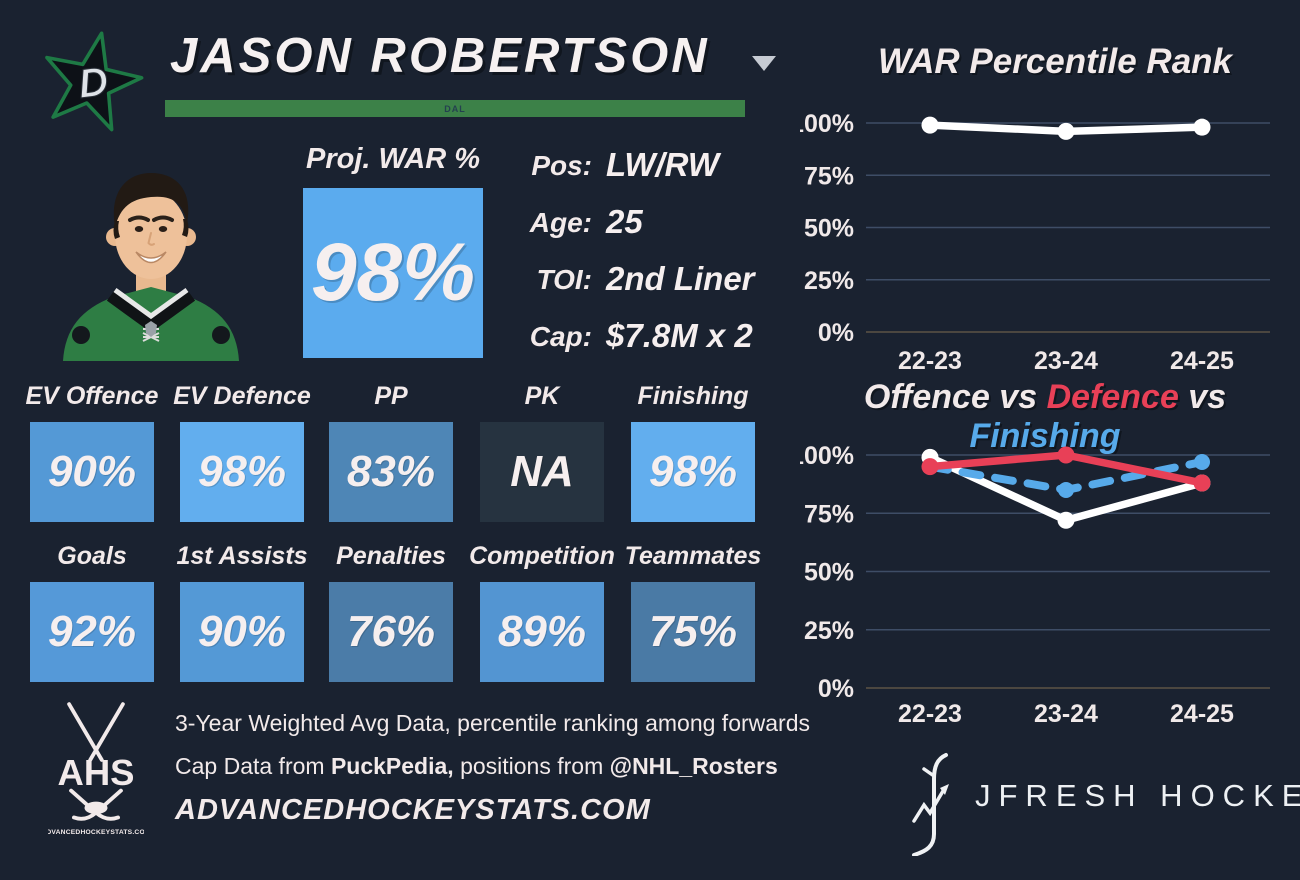 The height and width of the screenshot is (880, 1300). Describe the element at coordinates (1045, 436) in the screenshot. I see `odf-title-finishing: Finishing` at that location.